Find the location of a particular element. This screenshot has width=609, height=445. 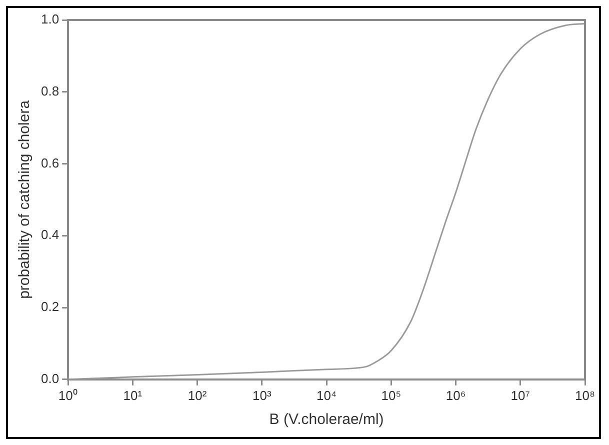

x-tick-label: 10⁵ is located at coordinates (391, 395).